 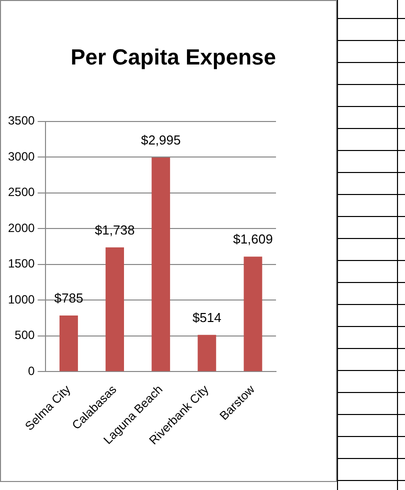 What do you see at coordinates (173, 57) in the screenshot?
I see `chart-title: Per Capita Expense` at bounding box center [173, 57].